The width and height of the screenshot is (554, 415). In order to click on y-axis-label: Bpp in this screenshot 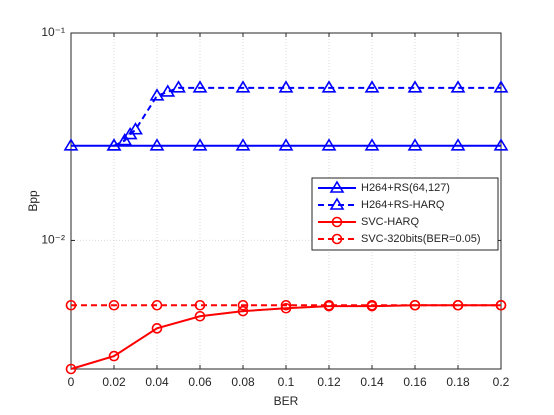, I will do `click(33, 201)`.